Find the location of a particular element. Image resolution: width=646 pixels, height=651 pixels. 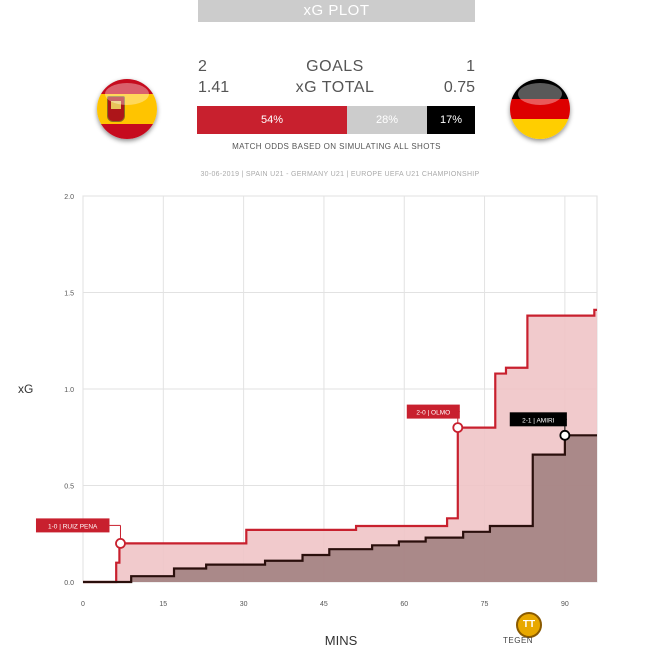

watermark-text: TEGEN is located at coordinates (518, 640).